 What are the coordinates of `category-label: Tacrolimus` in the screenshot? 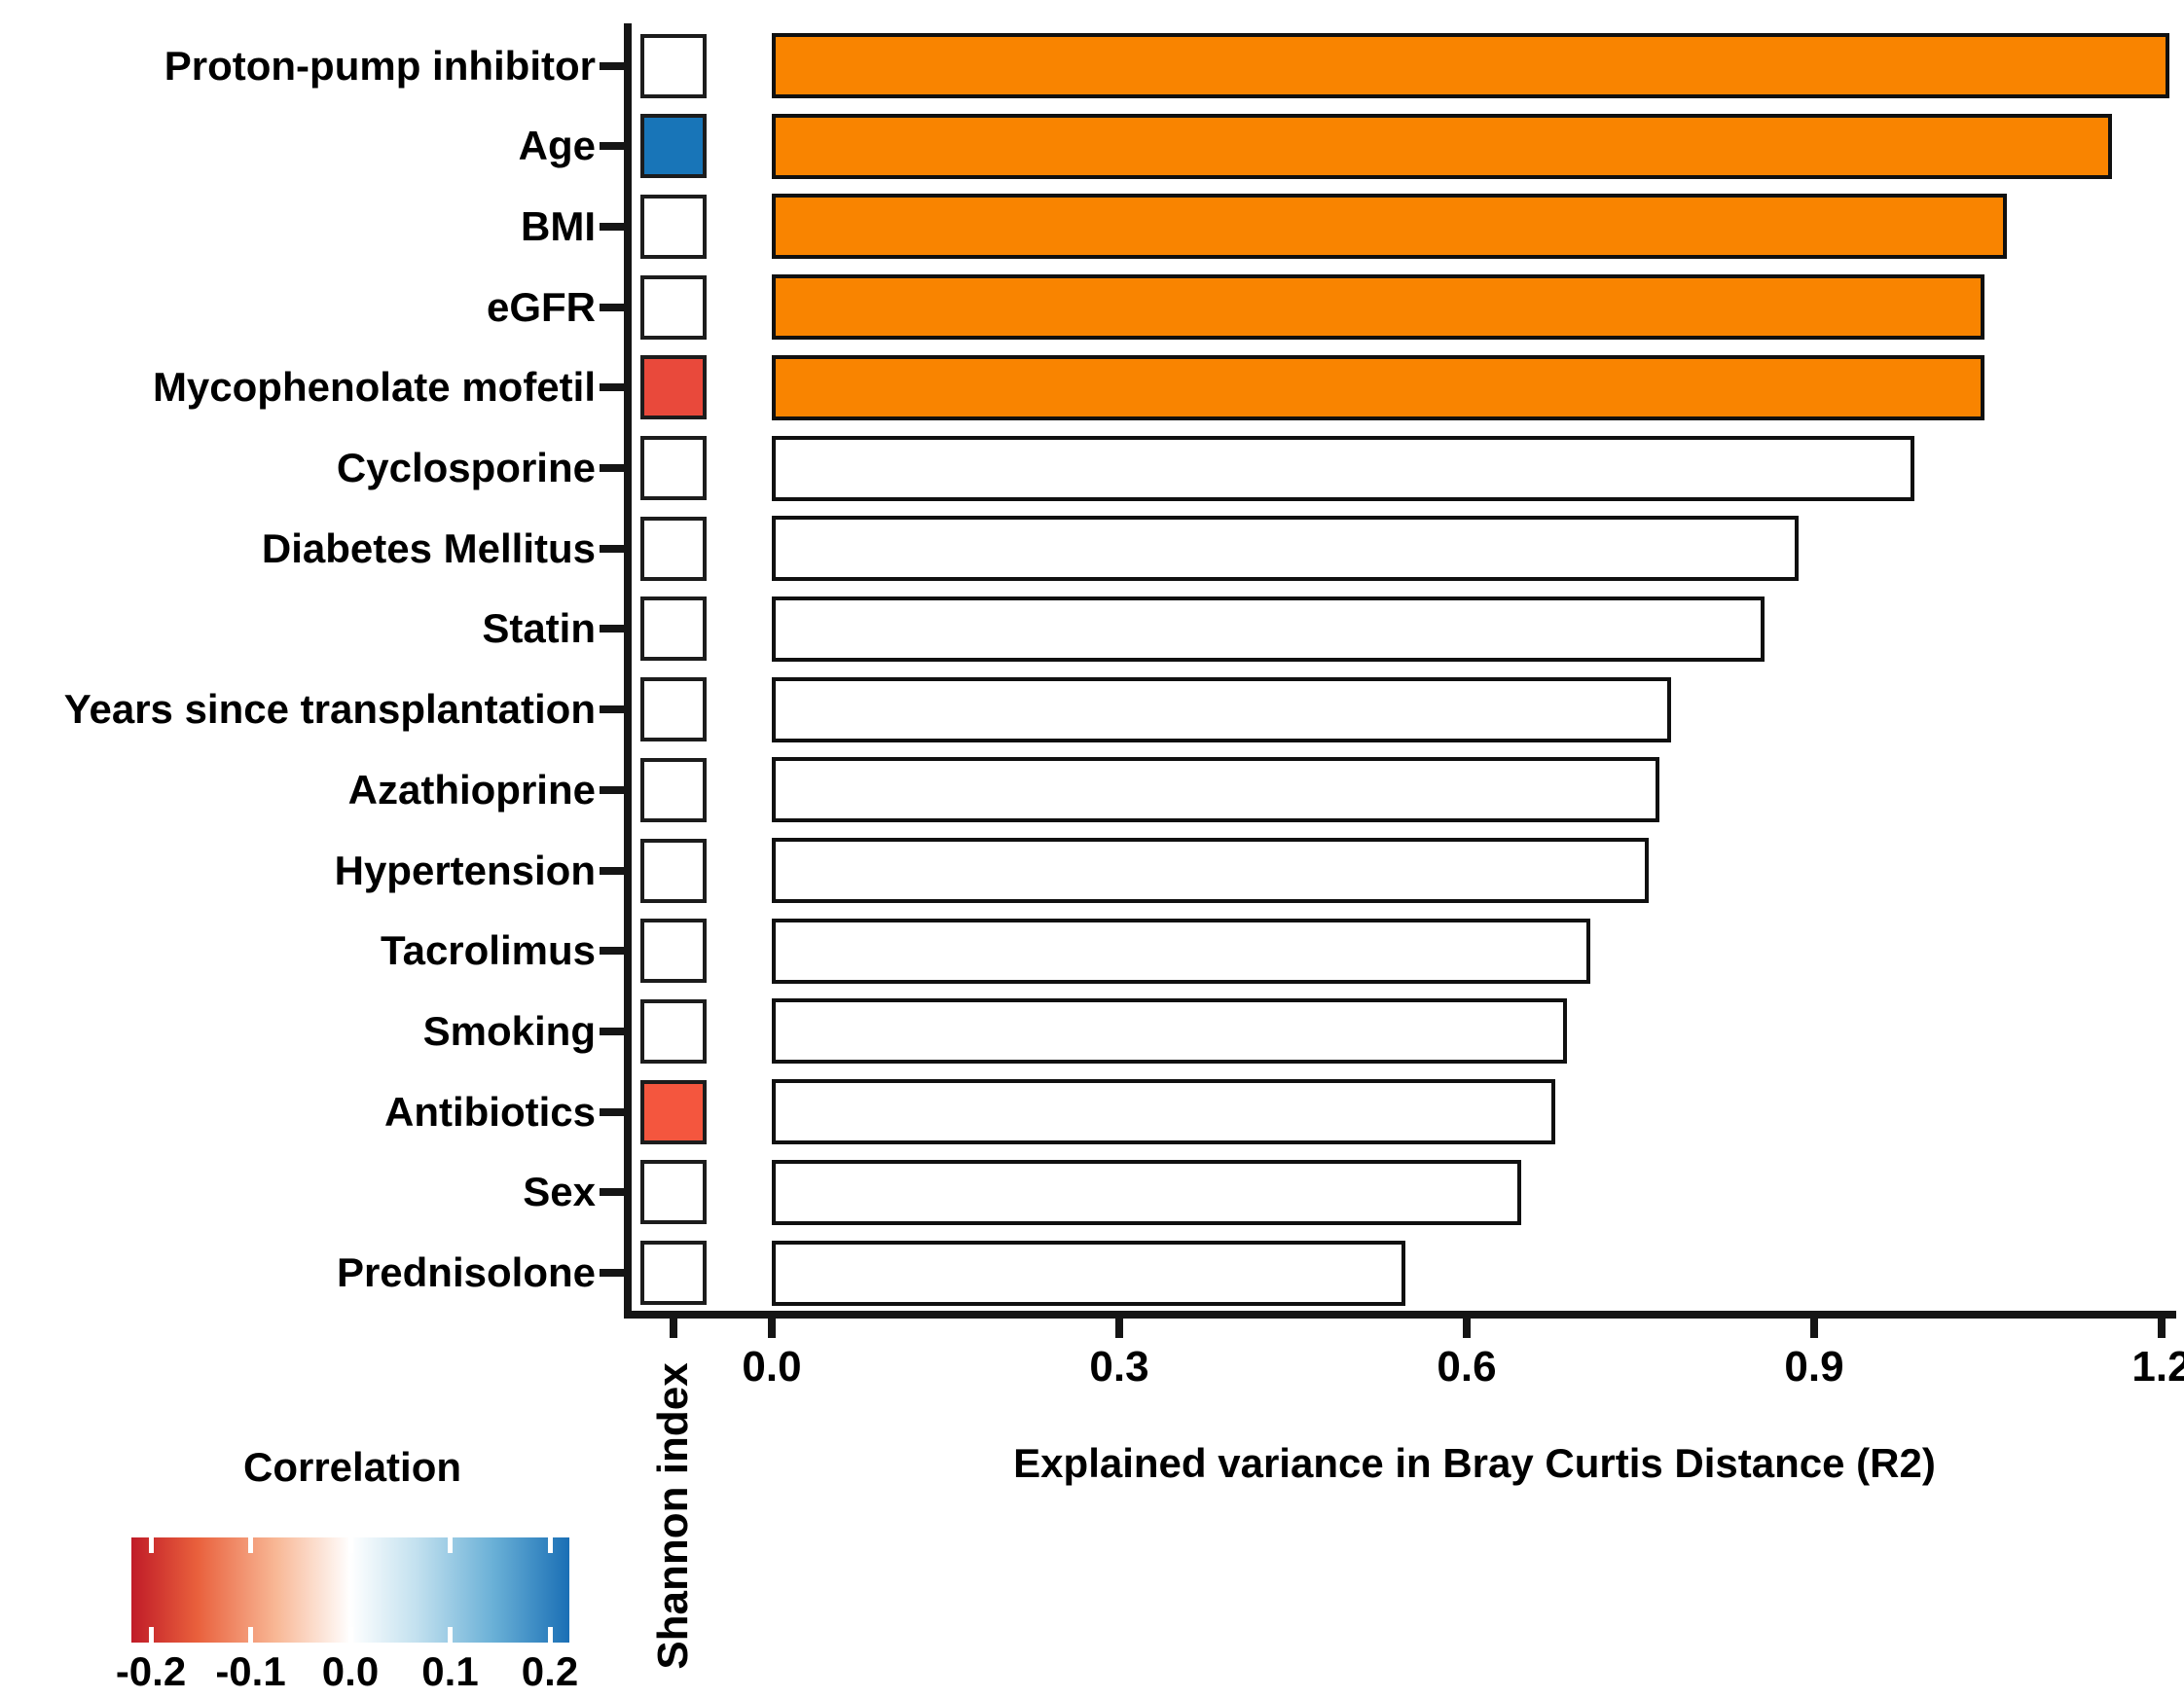 It's located at (488, 950).